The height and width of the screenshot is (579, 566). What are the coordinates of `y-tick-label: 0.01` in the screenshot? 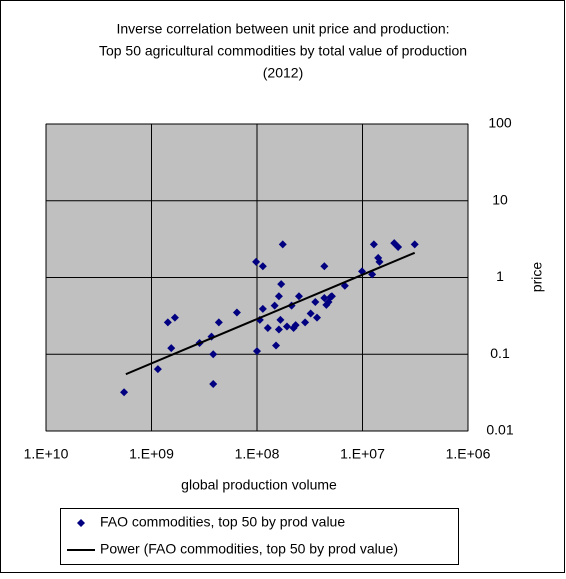 It's located at (499, 430).